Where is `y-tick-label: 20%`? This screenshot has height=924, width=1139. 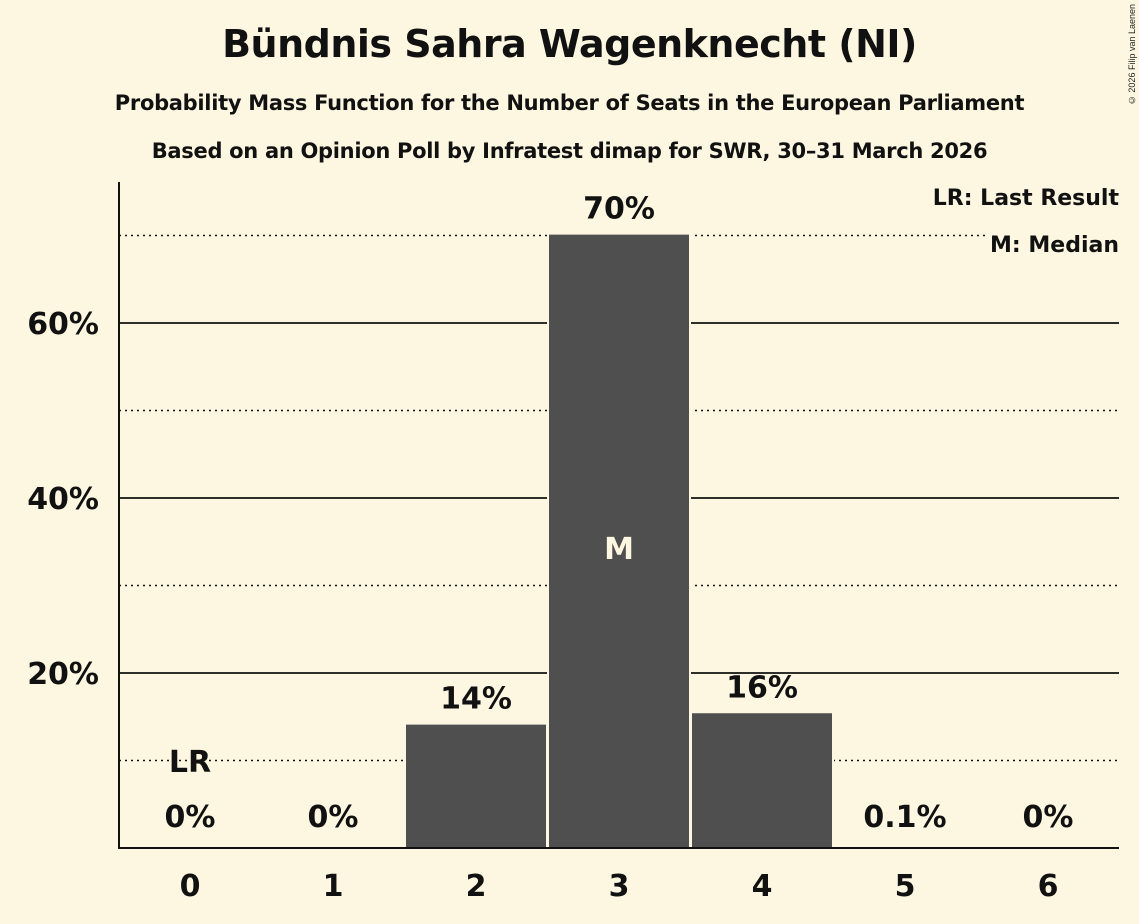 y-tick-label: 20% is located at coordinates (63, 674).